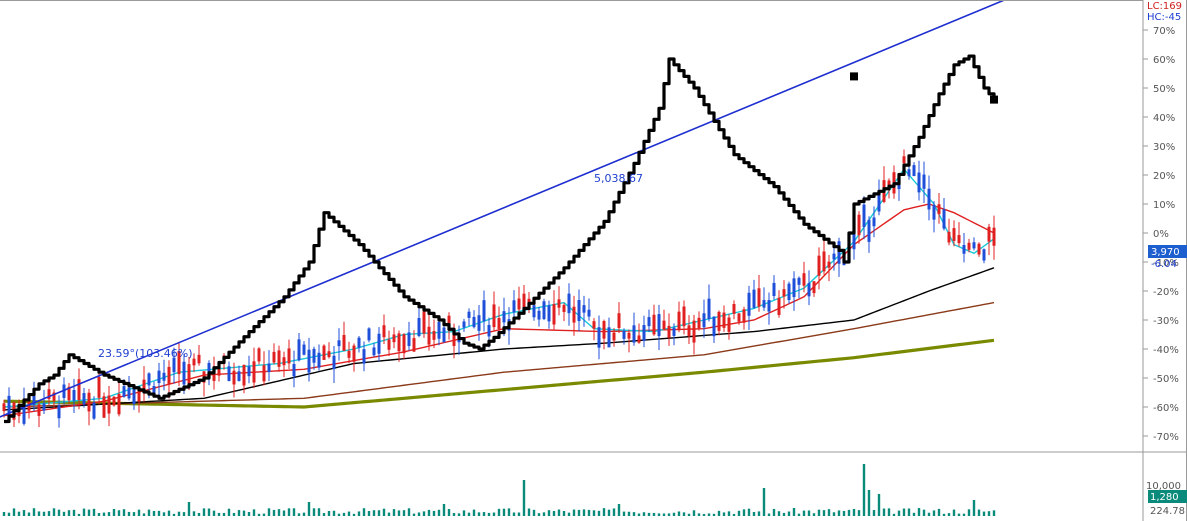 The height and width of the screenshot is (521, 1187). Describe the element at coordinates (1164, 264) in the screenshot. I see `current-pct-label: -6.04` at that location.